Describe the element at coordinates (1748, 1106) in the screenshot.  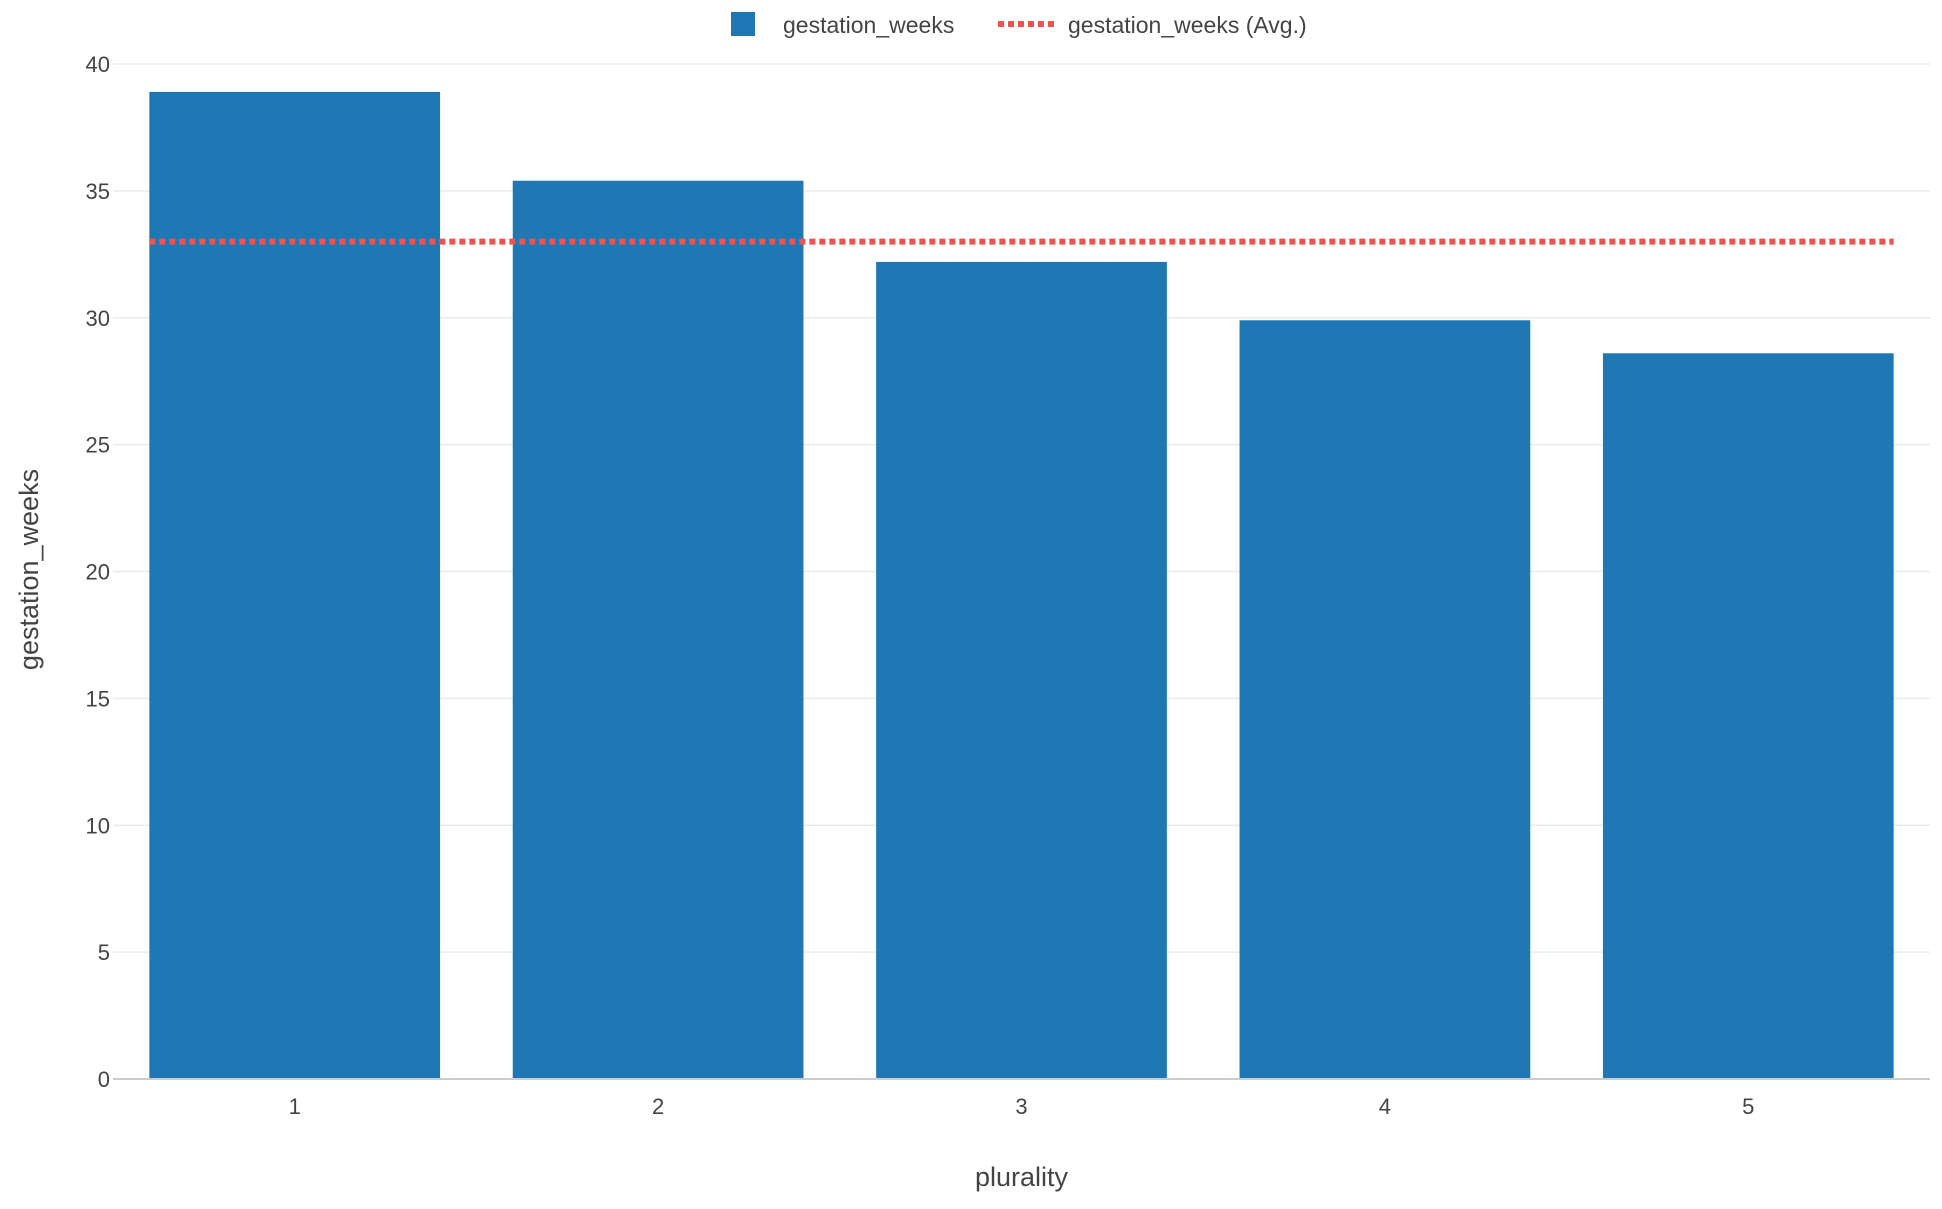
I see `x-tick-label: 5` at that location.